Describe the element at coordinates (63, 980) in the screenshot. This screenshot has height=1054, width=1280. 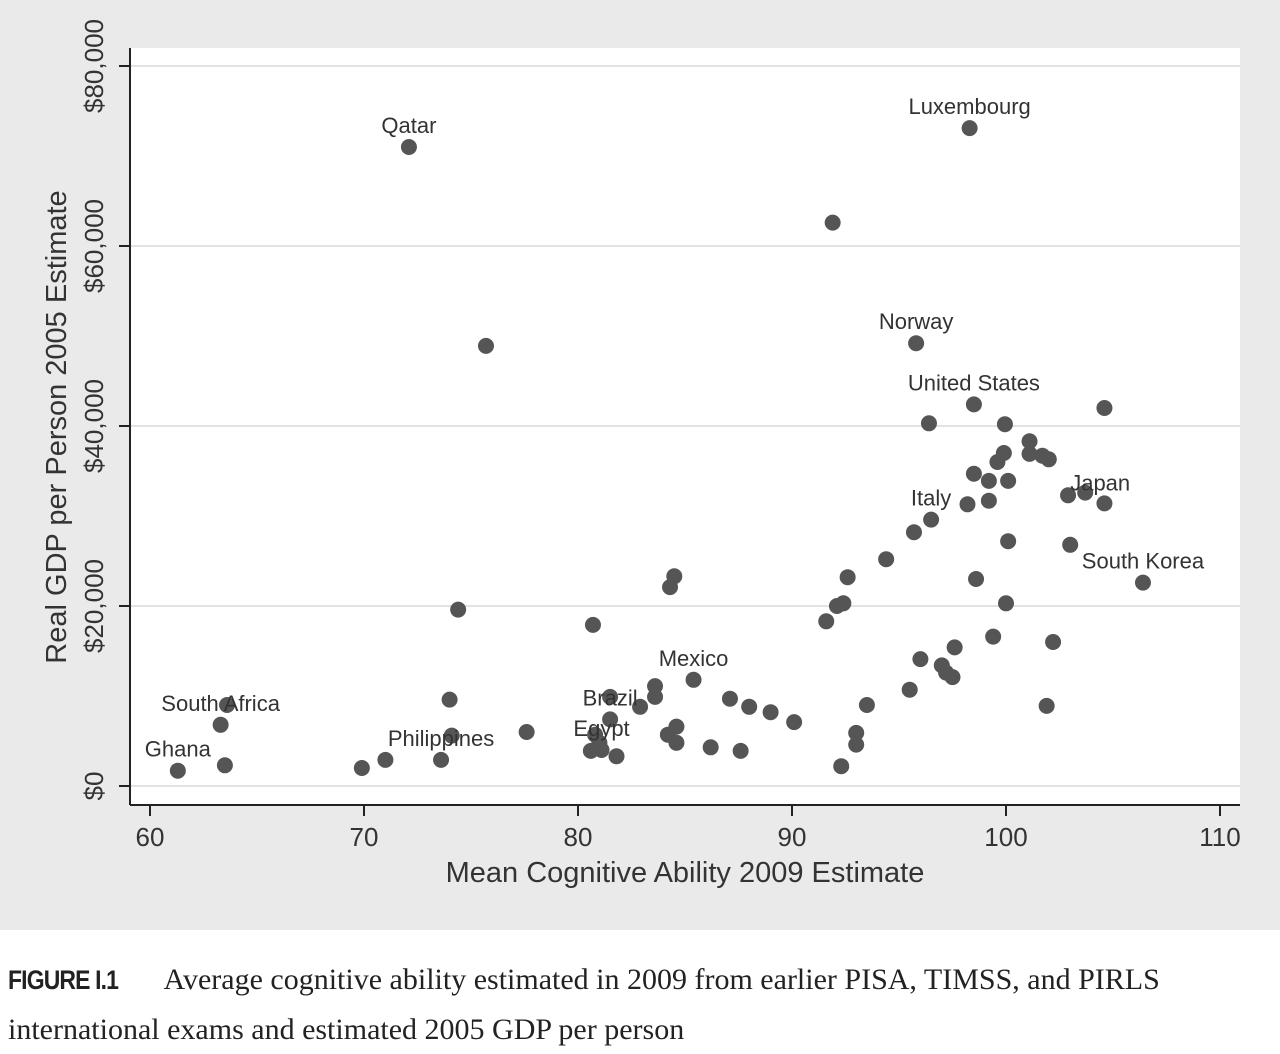
I see `figure-label: FIGURE I.1` at that location.